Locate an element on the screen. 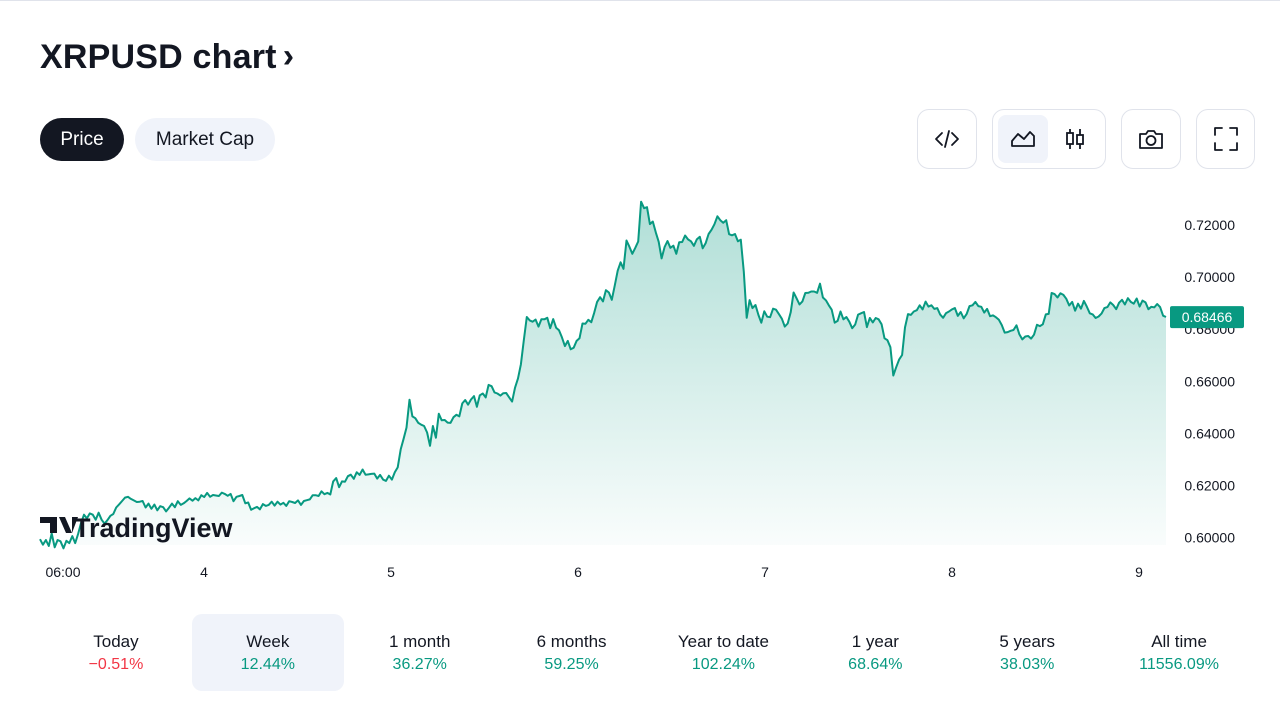 The width and height of the screenshot is (1280, 720). period-value: 12.44% is located at coordinates (267, 664).